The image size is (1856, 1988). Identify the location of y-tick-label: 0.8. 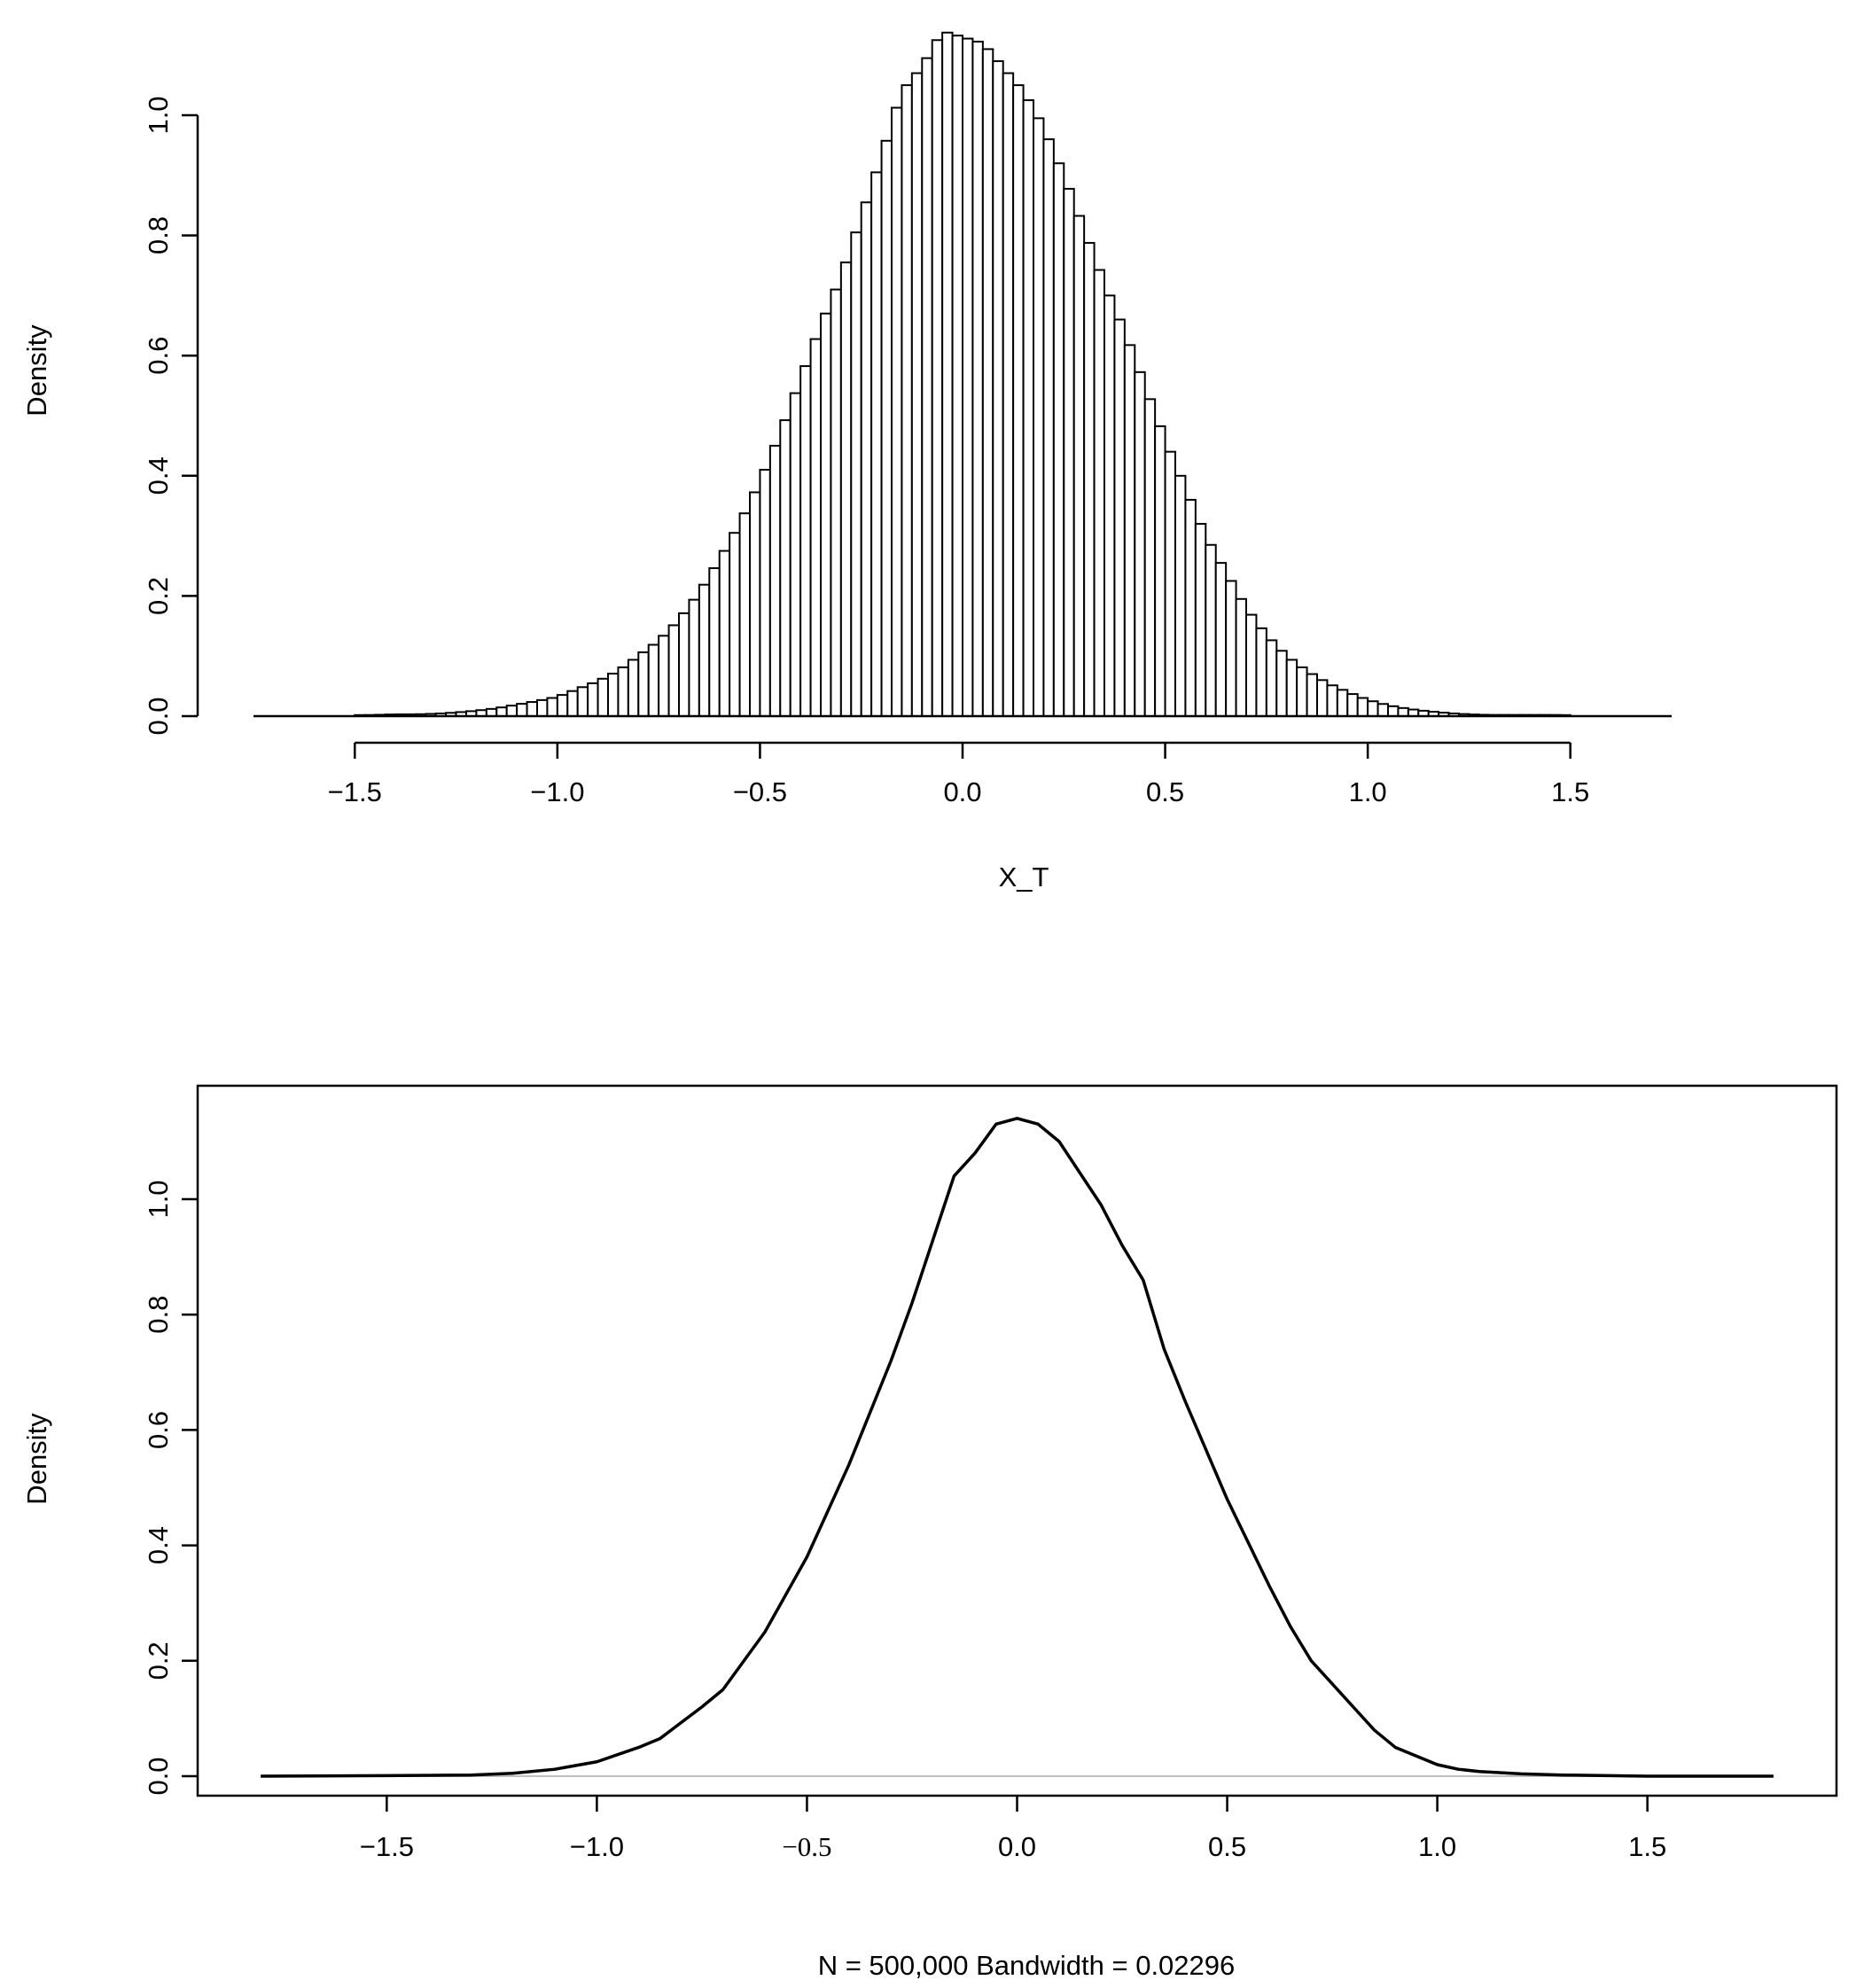
(159, 235).